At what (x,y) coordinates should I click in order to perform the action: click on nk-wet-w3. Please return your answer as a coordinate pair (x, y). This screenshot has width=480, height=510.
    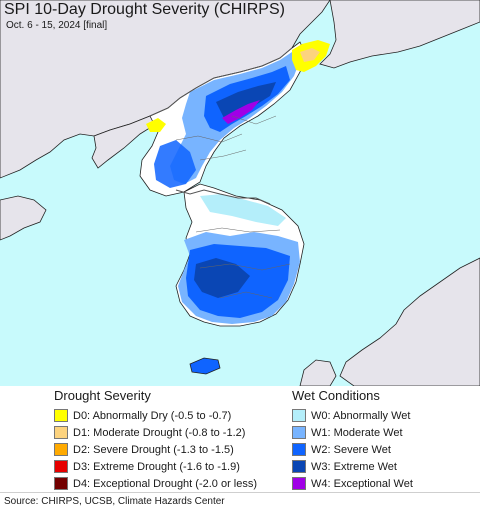
    Looking at the image, I should click on (246, 100).